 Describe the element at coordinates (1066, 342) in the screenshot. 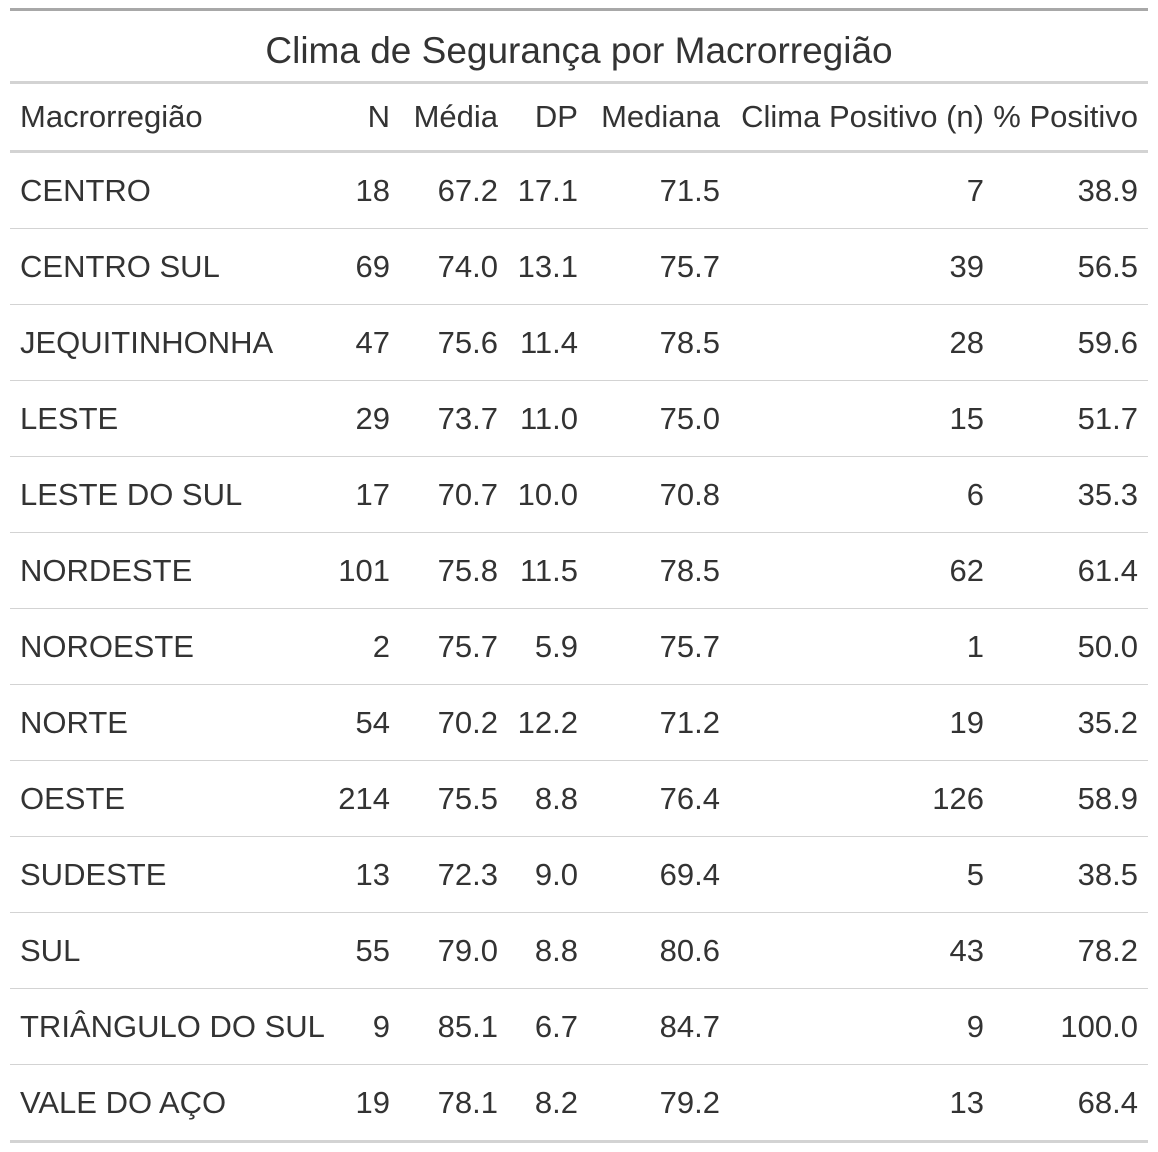

I see `cell-percent-positivo: 59.6` at that location.